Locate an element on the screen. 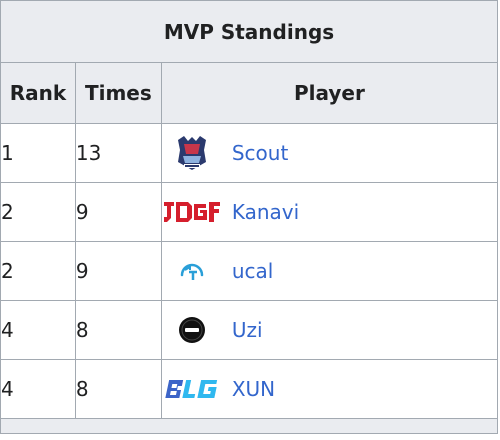 The image size is (500, 440). player-link: XUN is located at coordinates (253, 389).